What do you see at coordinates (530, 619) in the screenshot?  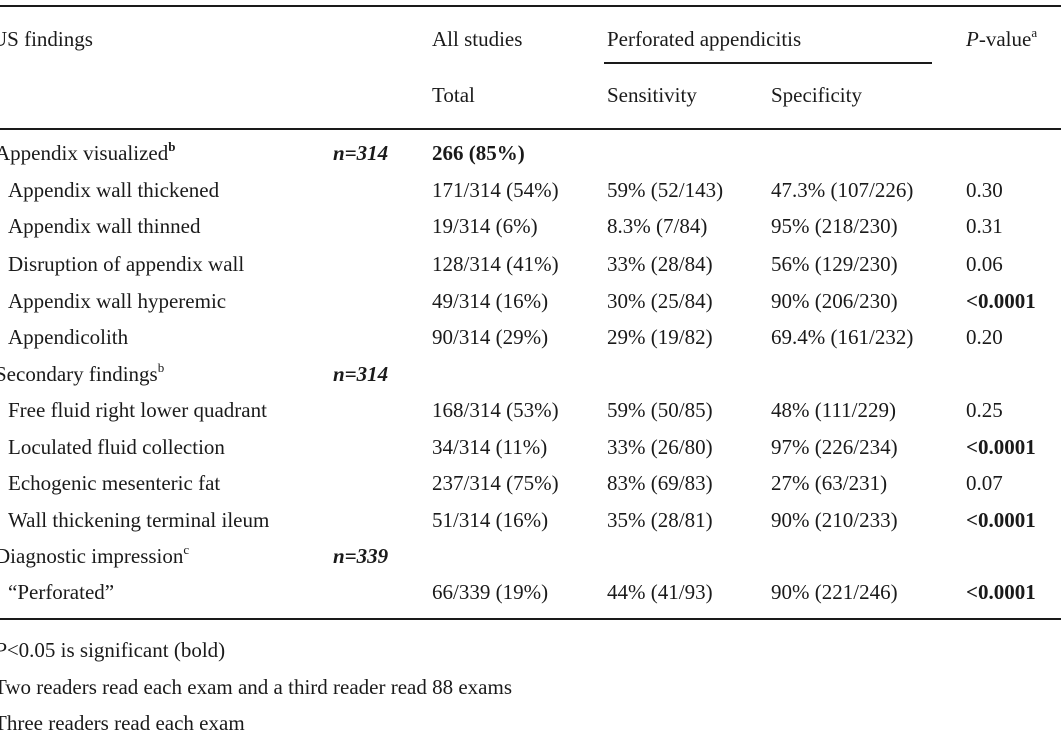 I see `table-bottom-rule` at bounding box center [530, 619].